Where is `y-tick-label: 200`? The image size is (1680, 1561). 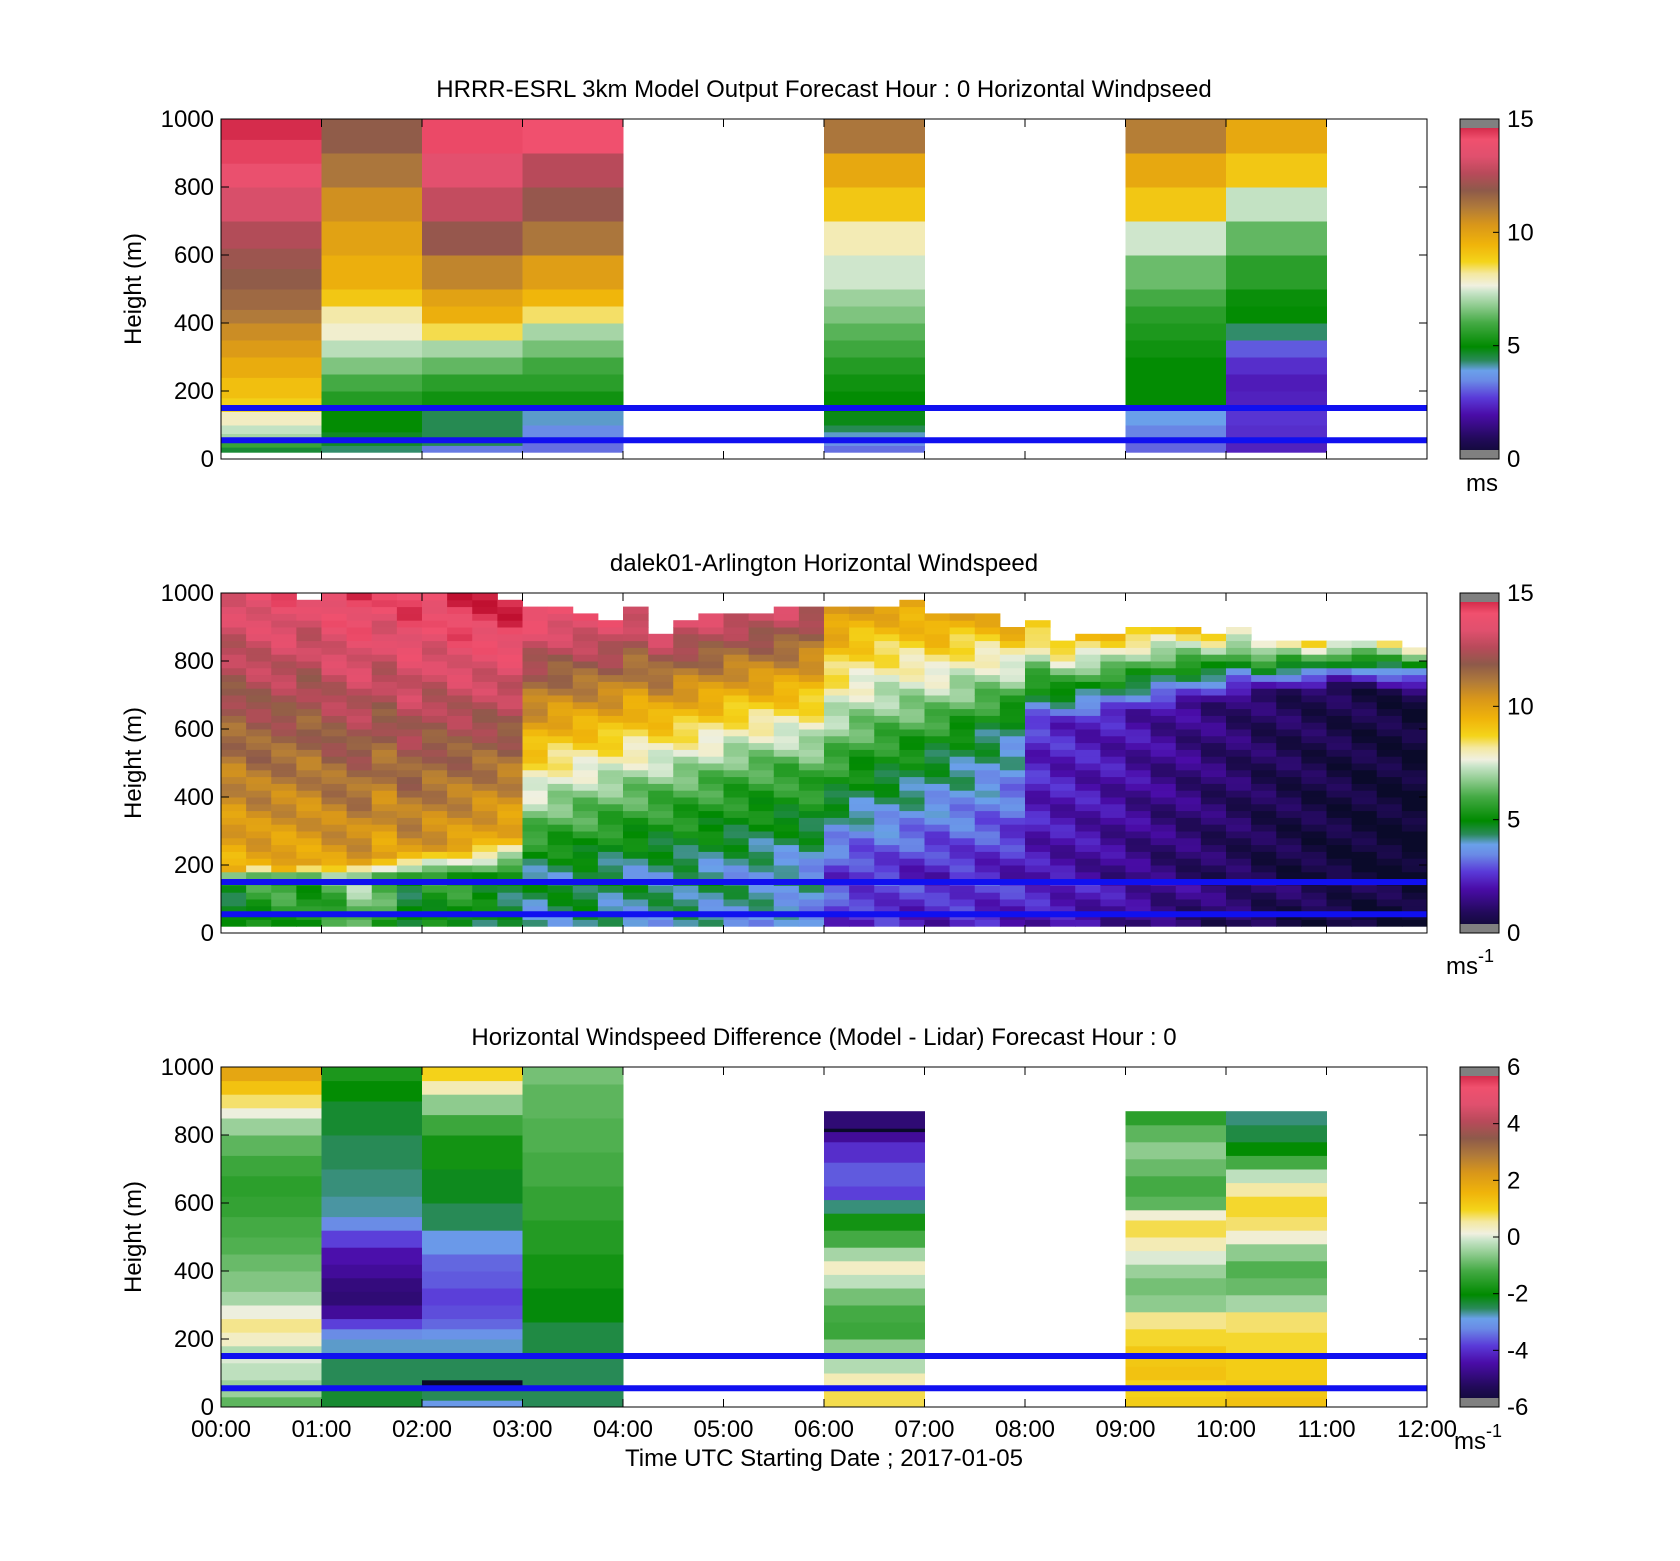 y-tick-label: 200 is located at coordinates (194, 1339).